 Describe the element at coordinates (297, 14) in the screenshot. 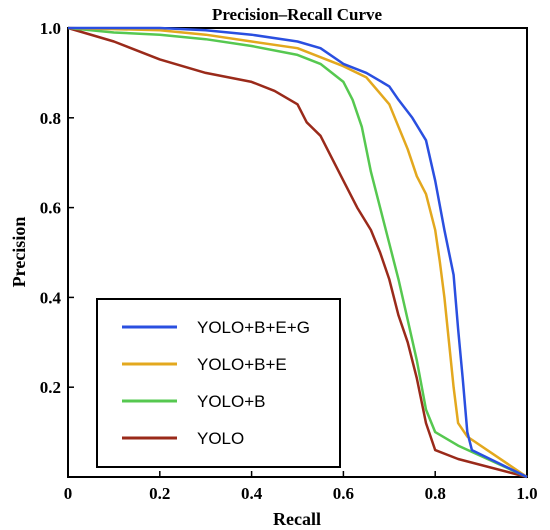

I see `chart-title: Precision–Recall Curve` at that location.